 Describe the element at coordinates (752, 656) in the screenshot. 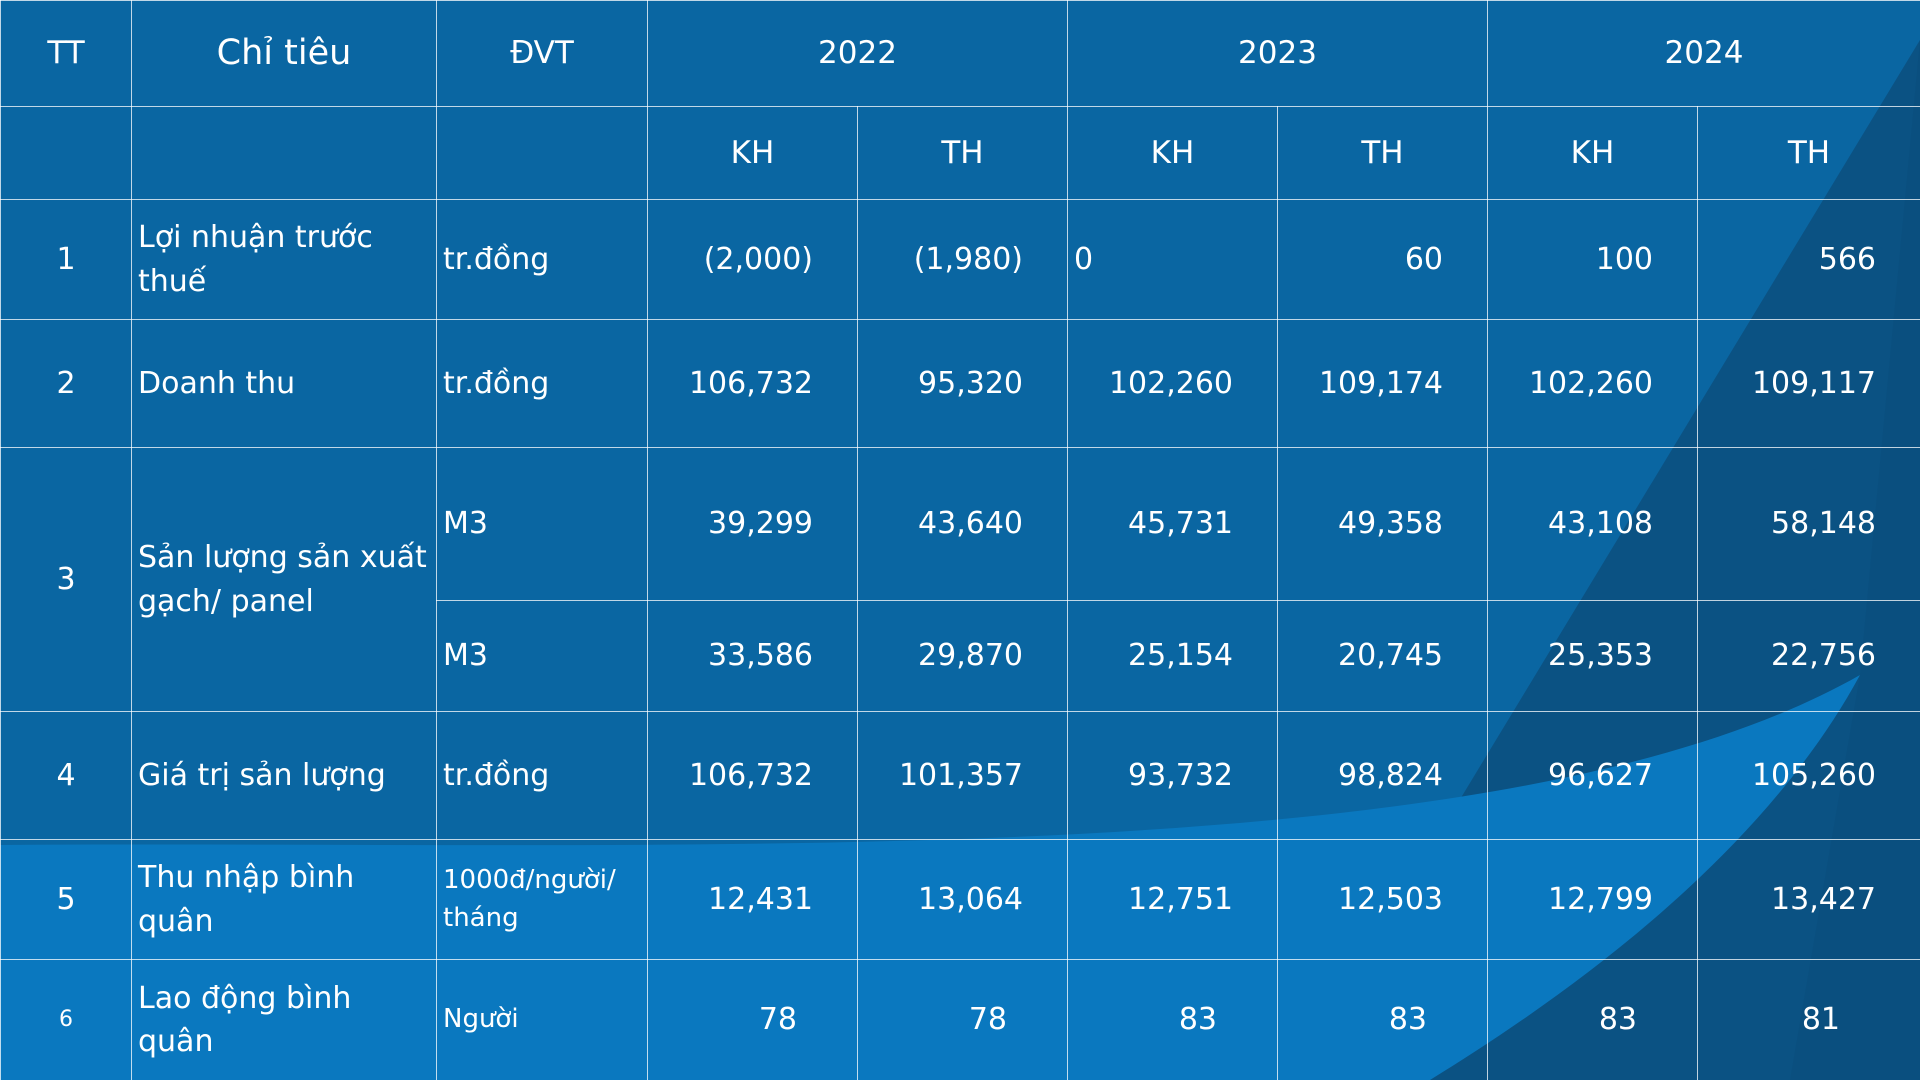

I see `cell-value: 33,586` at that location.